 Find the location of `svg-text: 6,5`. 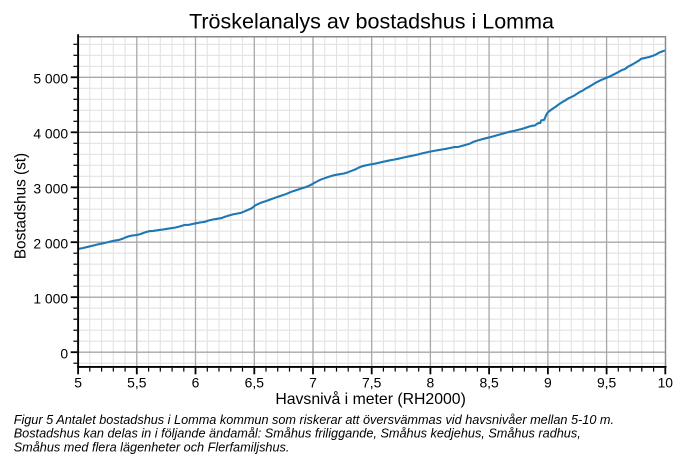

svg-text: 6,5 is located at coordinates (255, 383).